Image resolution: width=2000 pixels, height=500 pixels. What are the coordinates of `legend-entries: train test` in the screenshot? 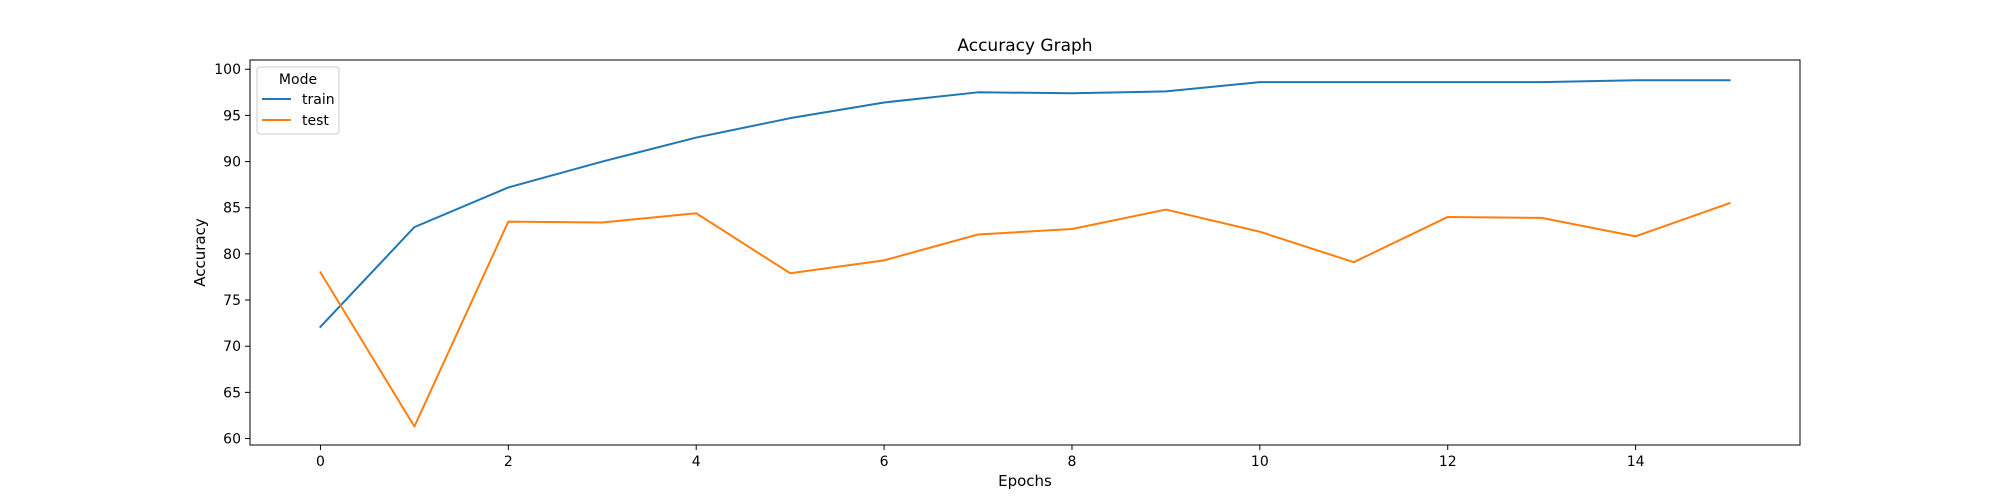 It's located at (298, 110).